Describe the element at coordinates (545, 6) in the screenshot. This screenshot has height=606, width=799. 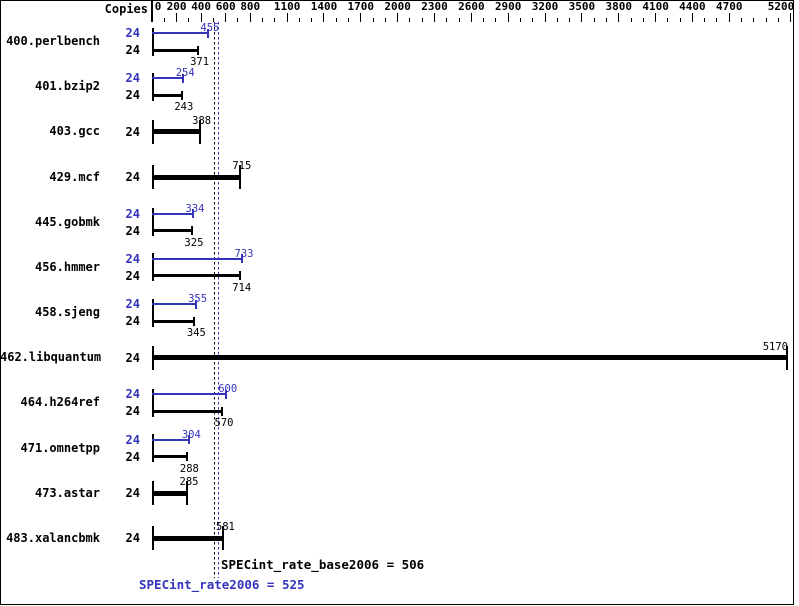
I see `axis-tick-label: 3200` at that location.